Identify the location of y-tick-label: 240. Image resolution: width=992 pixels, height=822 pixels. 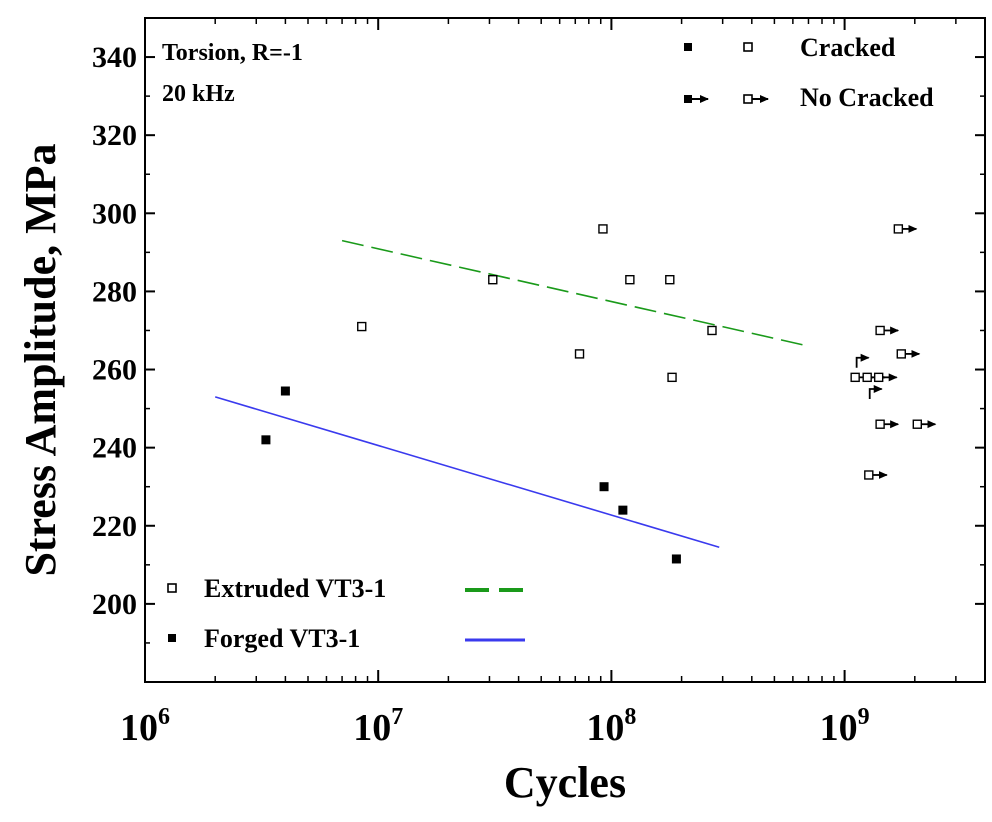
(114, 448).